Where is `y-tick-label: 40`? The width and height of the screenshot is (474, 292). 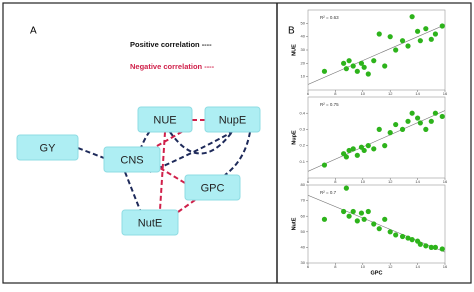 y-tick-label: 40 is located at coordinates (303, 36).